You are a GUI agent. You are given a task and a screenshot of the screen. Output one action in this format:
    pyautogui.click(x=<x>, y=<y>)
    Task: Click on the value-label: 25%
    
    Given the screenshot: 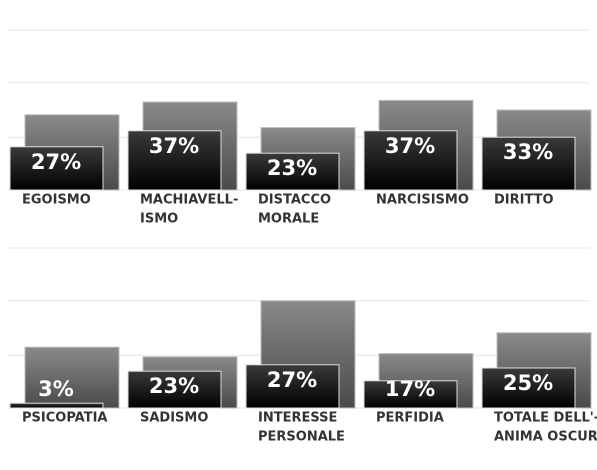 What is the action you would take?
    pyautogui.click(x=528, y=383)
    